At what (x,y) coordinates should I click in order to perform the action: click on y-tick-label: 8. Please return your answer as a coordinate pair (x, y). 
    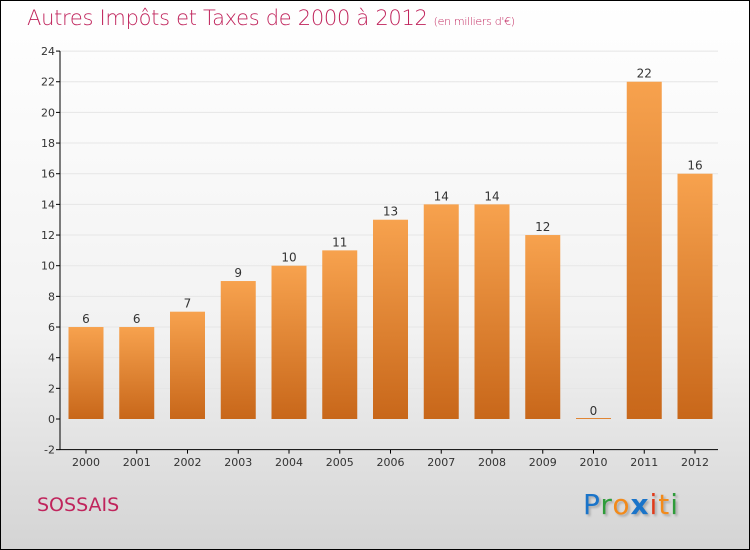
    Looking at the image, I should click on (51, 296).